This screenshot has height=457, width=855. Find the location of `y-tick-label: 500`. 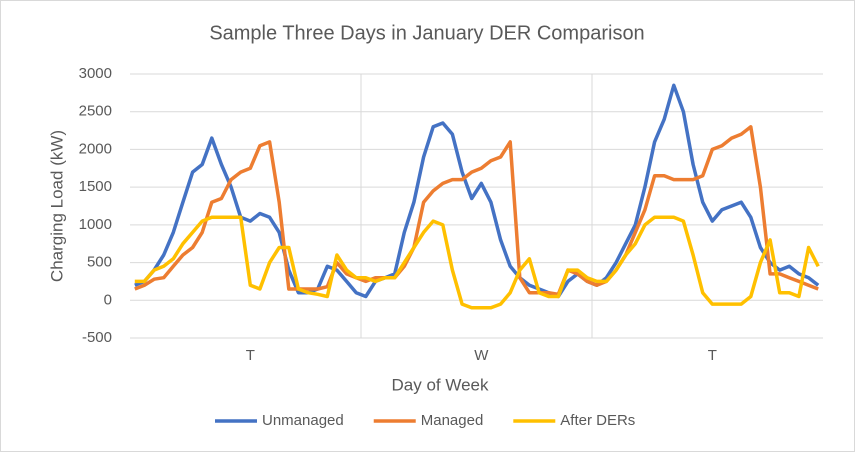

y-tick-label: 500 is located at coordinates (99, 262).